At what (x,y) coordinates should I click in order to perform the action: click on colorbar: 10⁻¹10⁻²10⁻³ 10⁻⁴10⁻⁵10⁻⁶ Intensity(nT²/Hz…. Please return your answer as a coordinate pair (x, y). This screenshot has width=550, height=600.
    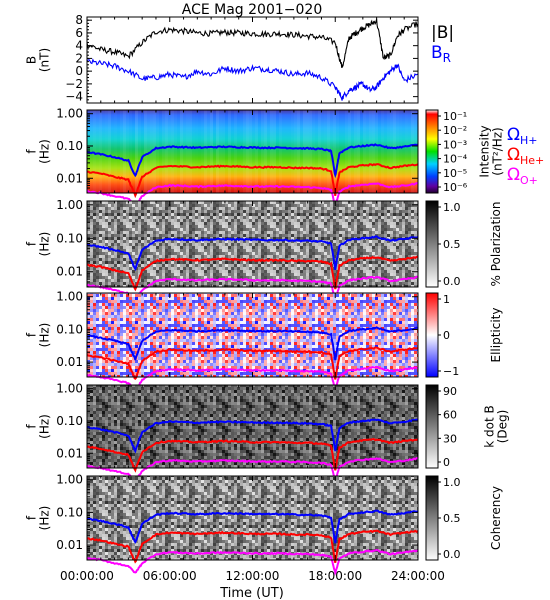
    Looking at the image, I should click on (465, 151).